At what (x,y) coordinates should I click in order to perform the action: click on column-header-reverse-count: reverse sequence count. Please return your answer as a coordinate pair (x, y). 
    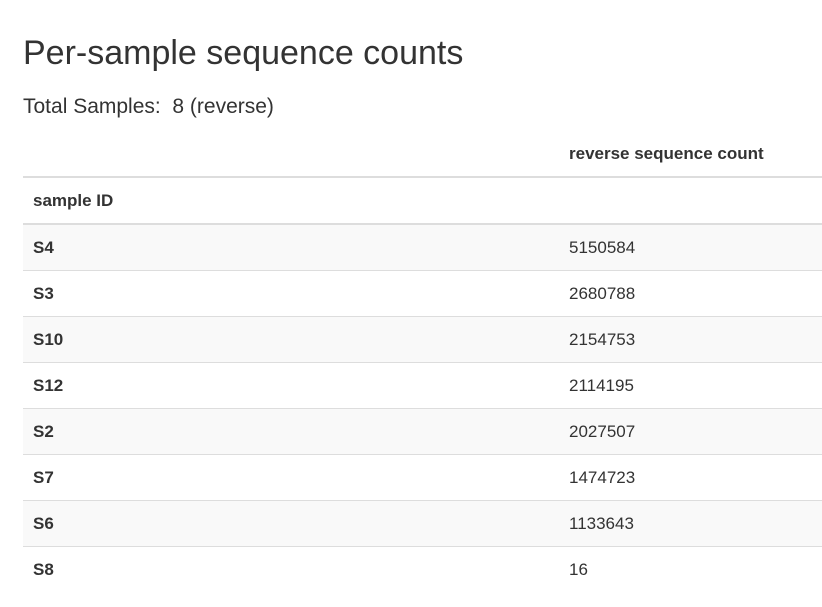
    Looking at the image, I should click on (690, 155).